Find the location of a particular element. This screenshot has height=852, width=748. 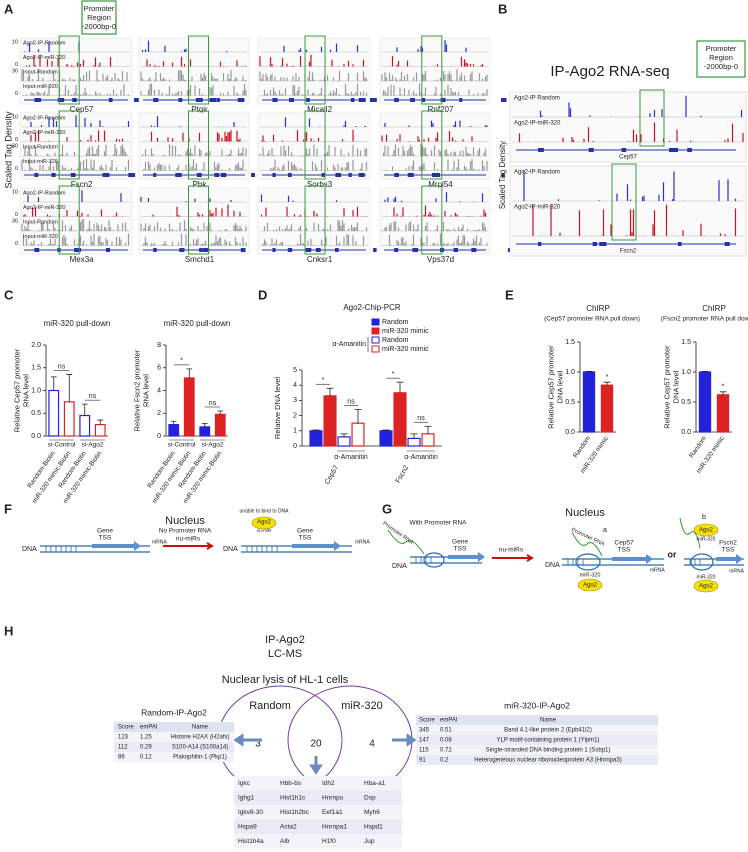

table-cell: S100-A14 (S100a14) is located at coordinates (200, 748).